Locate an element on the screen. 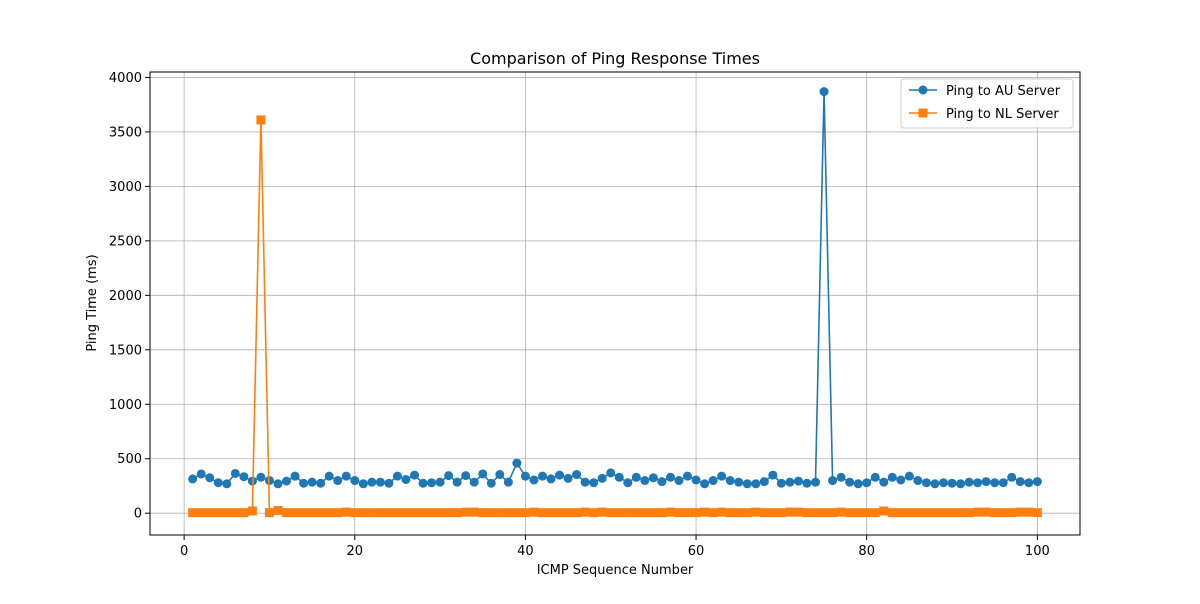 Image resolution: width=1200 pixels, height=604 pixels. x-tick-label: 40 is located at coordinates (525, 551).